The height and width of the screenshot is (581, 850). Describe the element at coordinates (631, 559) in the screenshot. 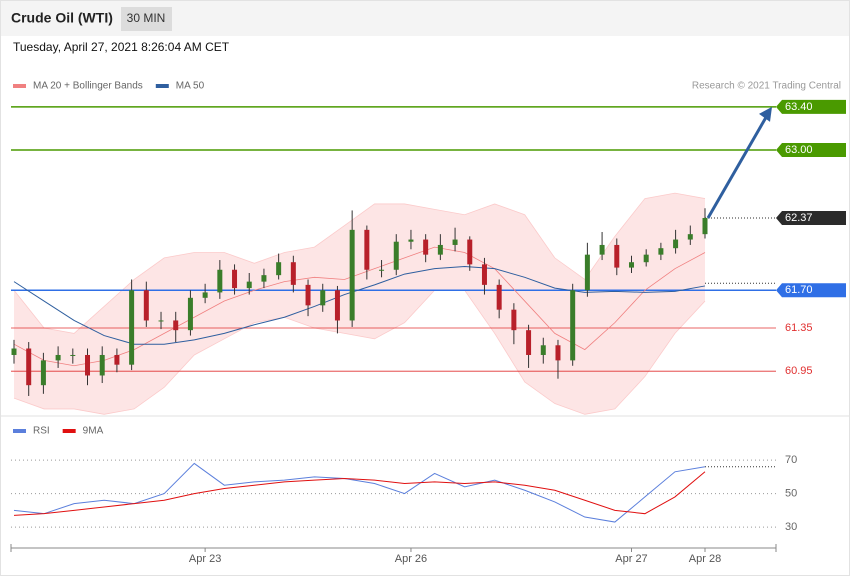

I see `x-tick-label: Apr 27` at that location.